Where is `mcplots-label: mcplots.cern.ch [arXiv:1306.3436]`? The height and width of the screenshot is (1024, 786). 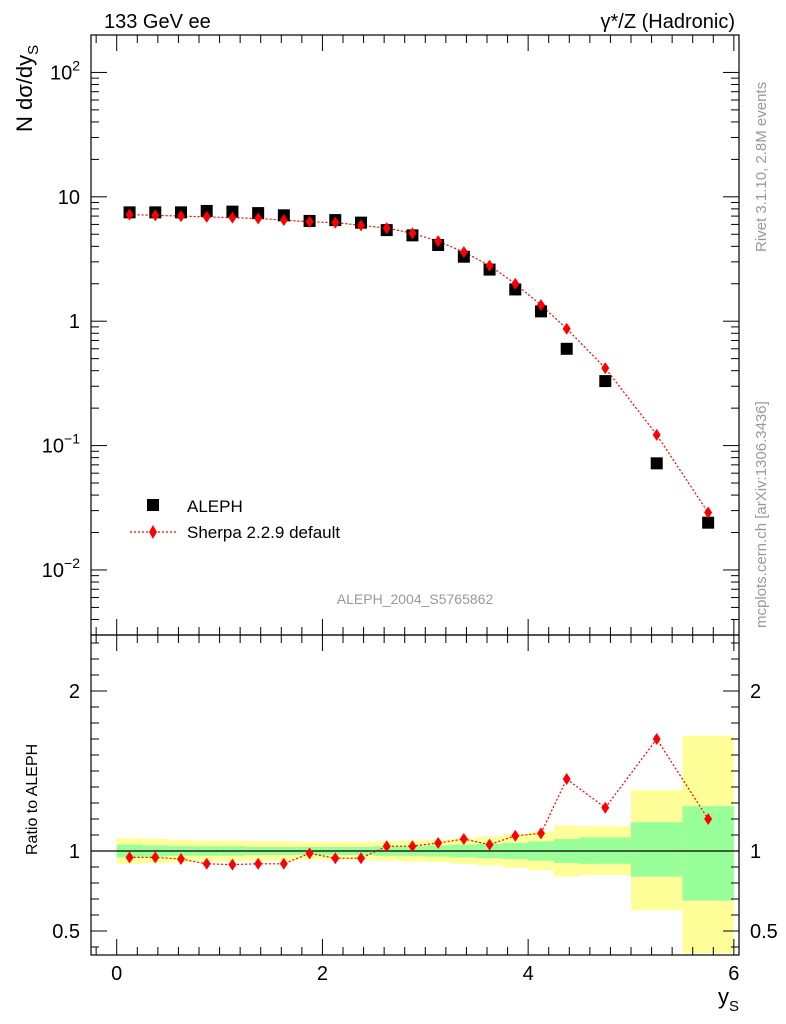
mcplots-label: mcplots.cern.ch [arXiv:1306.3436] is located at coordinates (761, 514).